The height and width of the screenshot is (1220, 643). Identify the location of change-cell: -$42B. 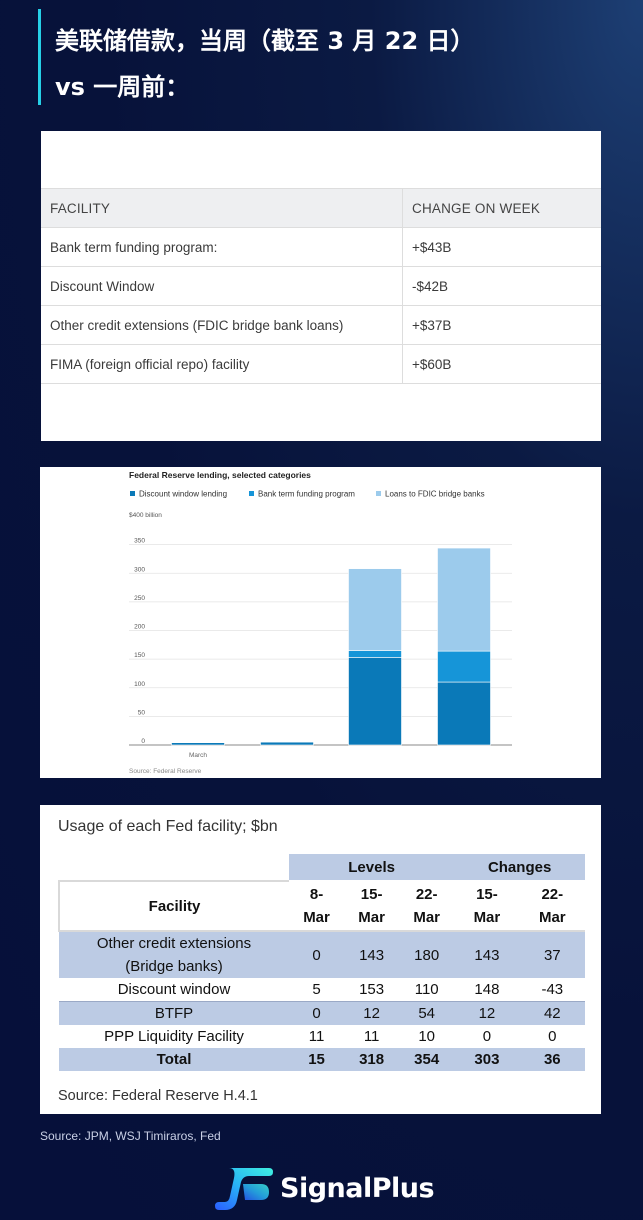
(501, 286).